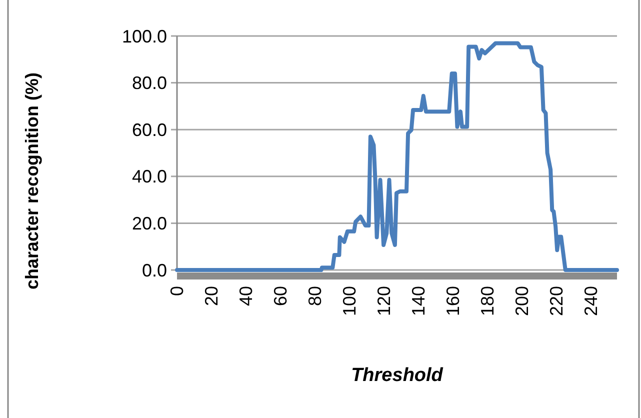 This screenshot has width=641, height=418. Describe the element at coordinates (350, 301) in the screenshot. I see `x-tick-label: 100` at that location.